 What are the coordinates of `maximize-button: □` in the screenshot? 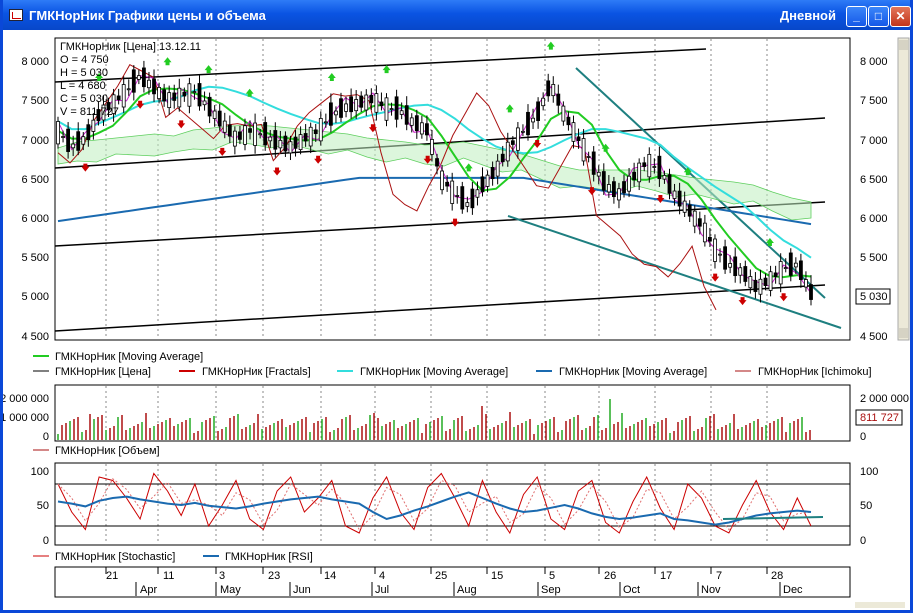 It's located at (878, 16).